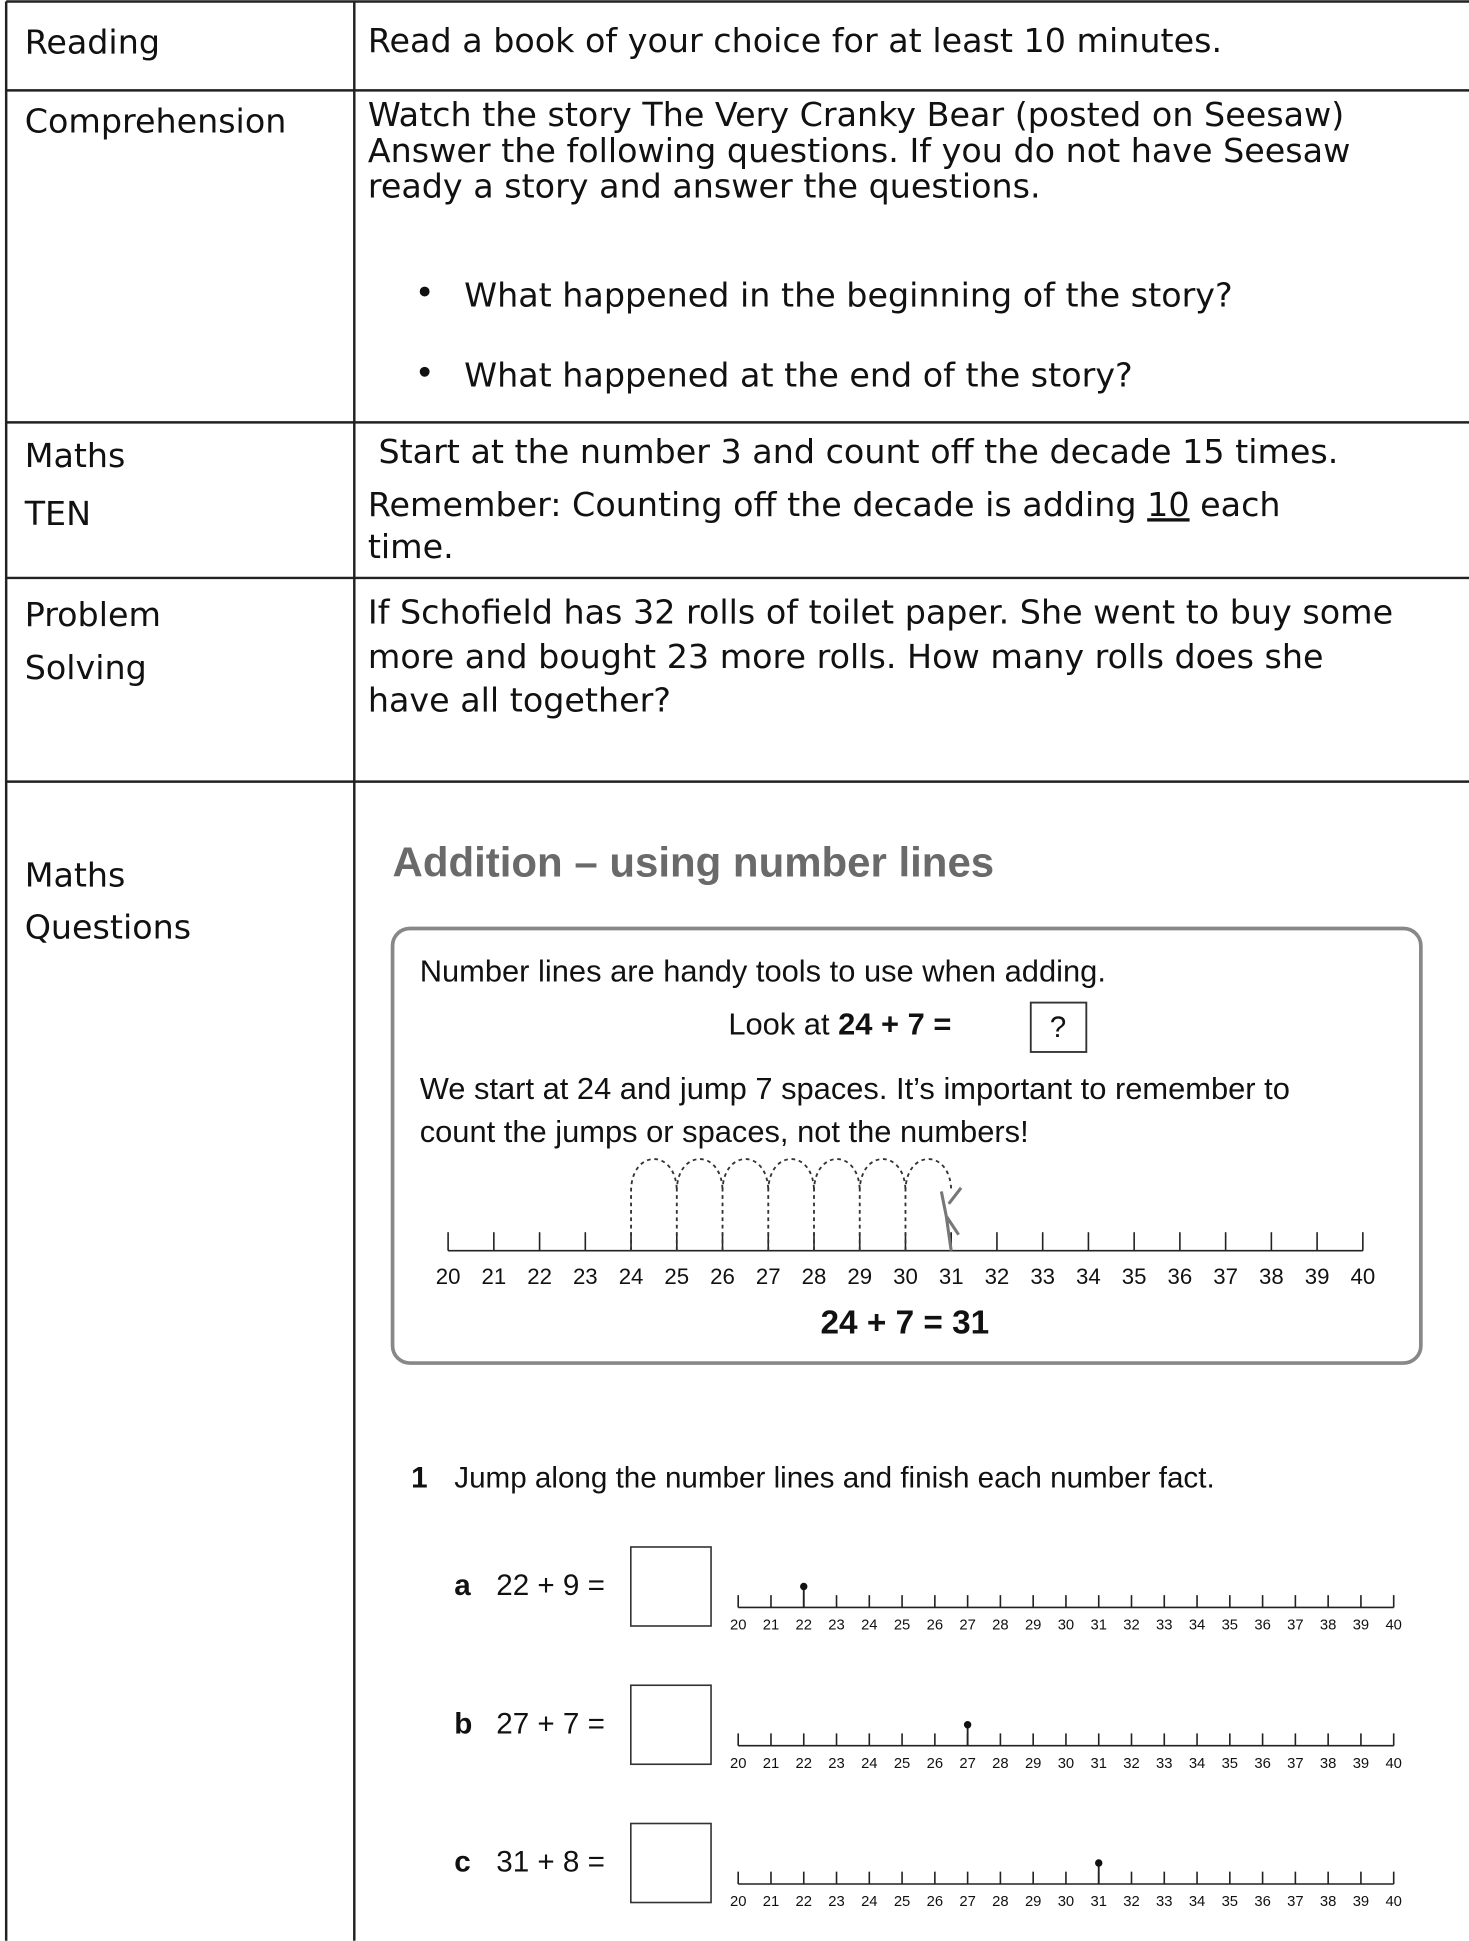 Image resolution: width=1469 pixels, height=1941 pixels. I want to click on number-line-label: 37, so click(1225, 1276).